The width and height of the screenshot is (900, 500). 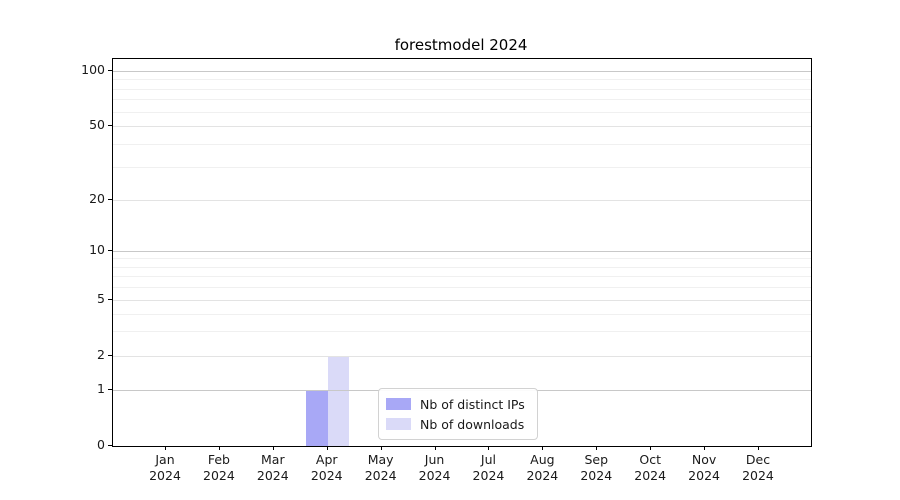 What do you see at coordinates (488, 467) in the screenshot?
I see `x-tick-label: Jul 2024` at bounding box center [488, 467].